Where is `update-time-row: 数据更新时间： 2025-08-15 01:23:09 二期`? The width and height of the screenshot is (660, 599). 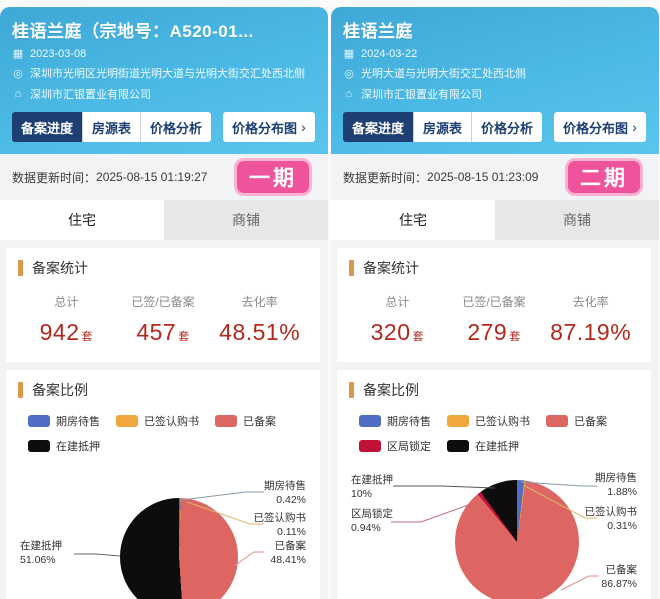
update-time-row: 数据更新时间： 2025-08-15 01:23:09 二期 is located at coordinates (495, 177).